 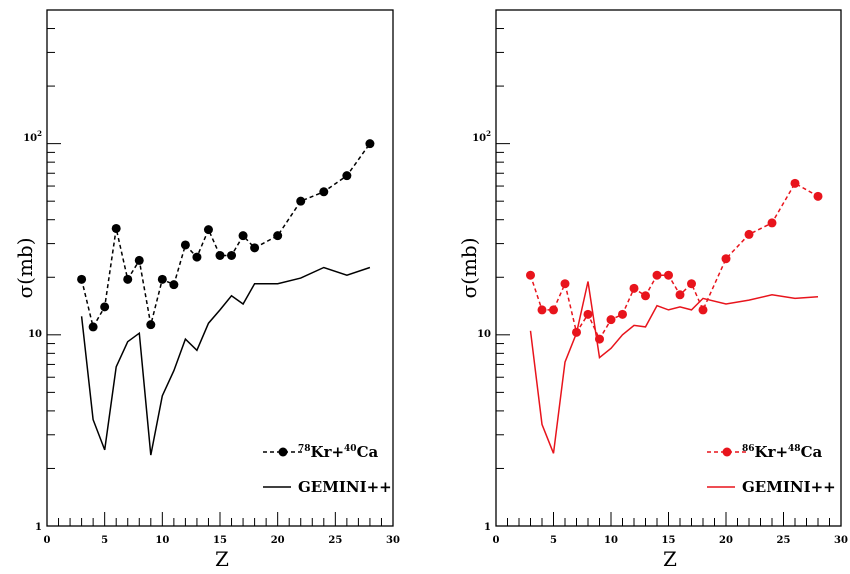 I want to click on right-y-tick-labels: 1 10 102, so click(x=481, y=331).